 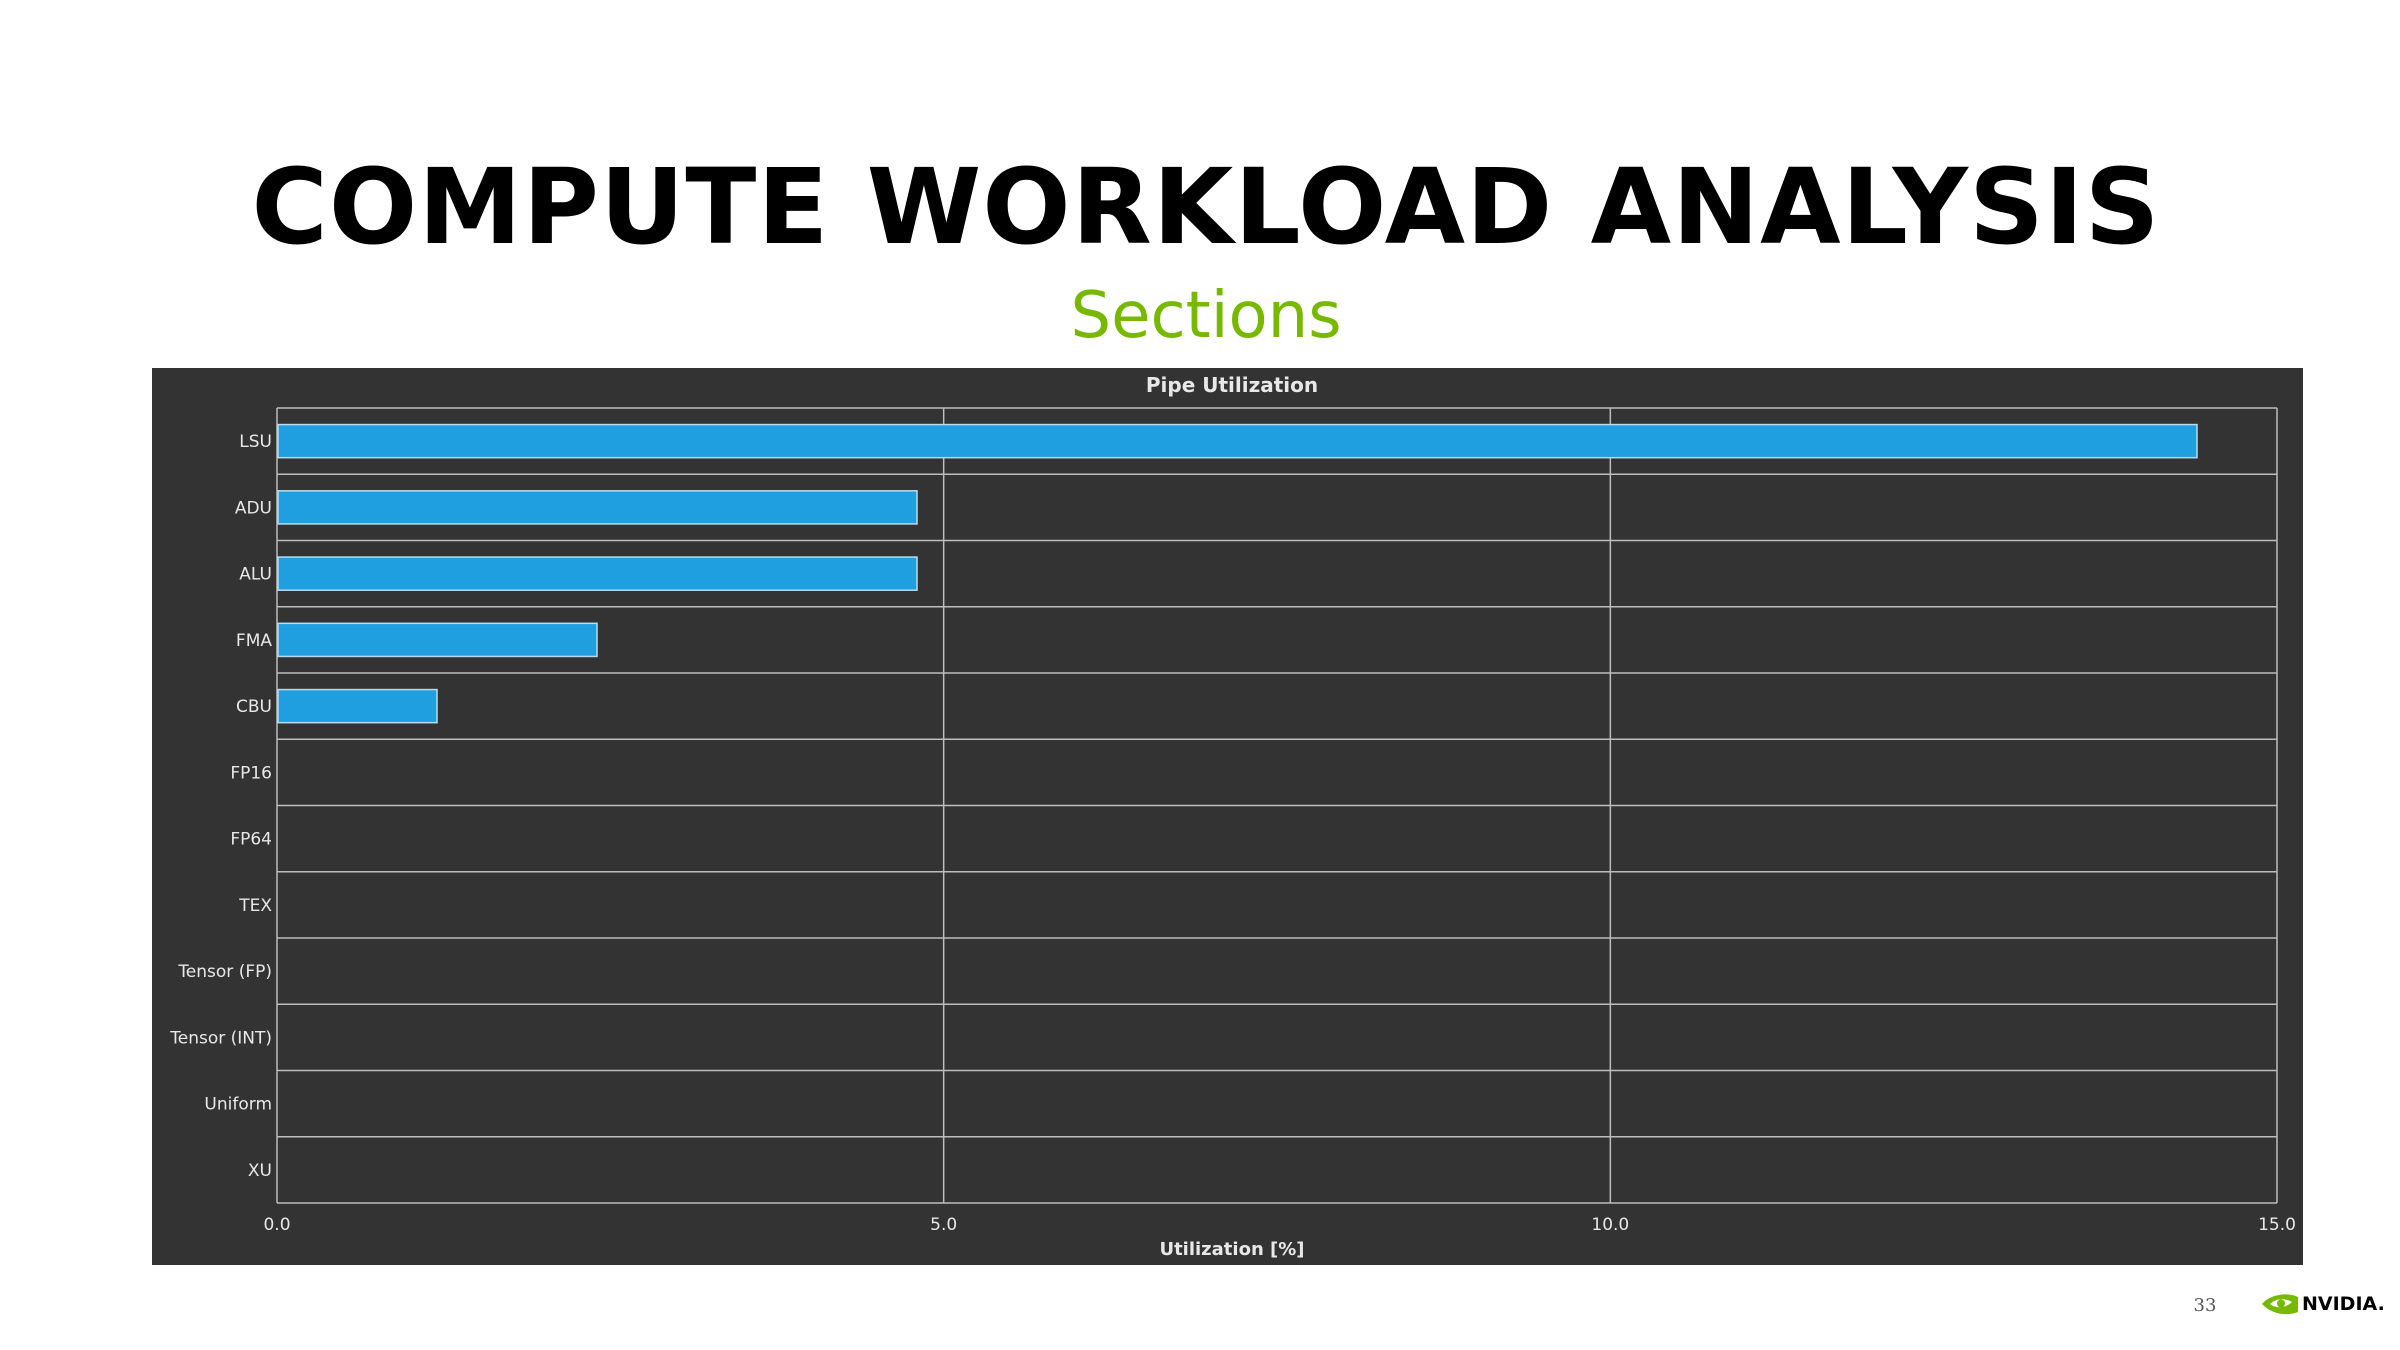 I want to click on x-tick-label: 0.0, so click(x=276, y=1225).